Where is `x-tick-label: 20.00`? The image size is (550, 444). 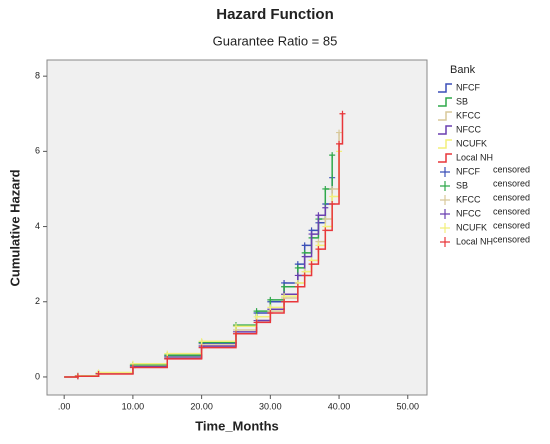 x-tick-label: 20.00 is located at coordinates (201, 406).